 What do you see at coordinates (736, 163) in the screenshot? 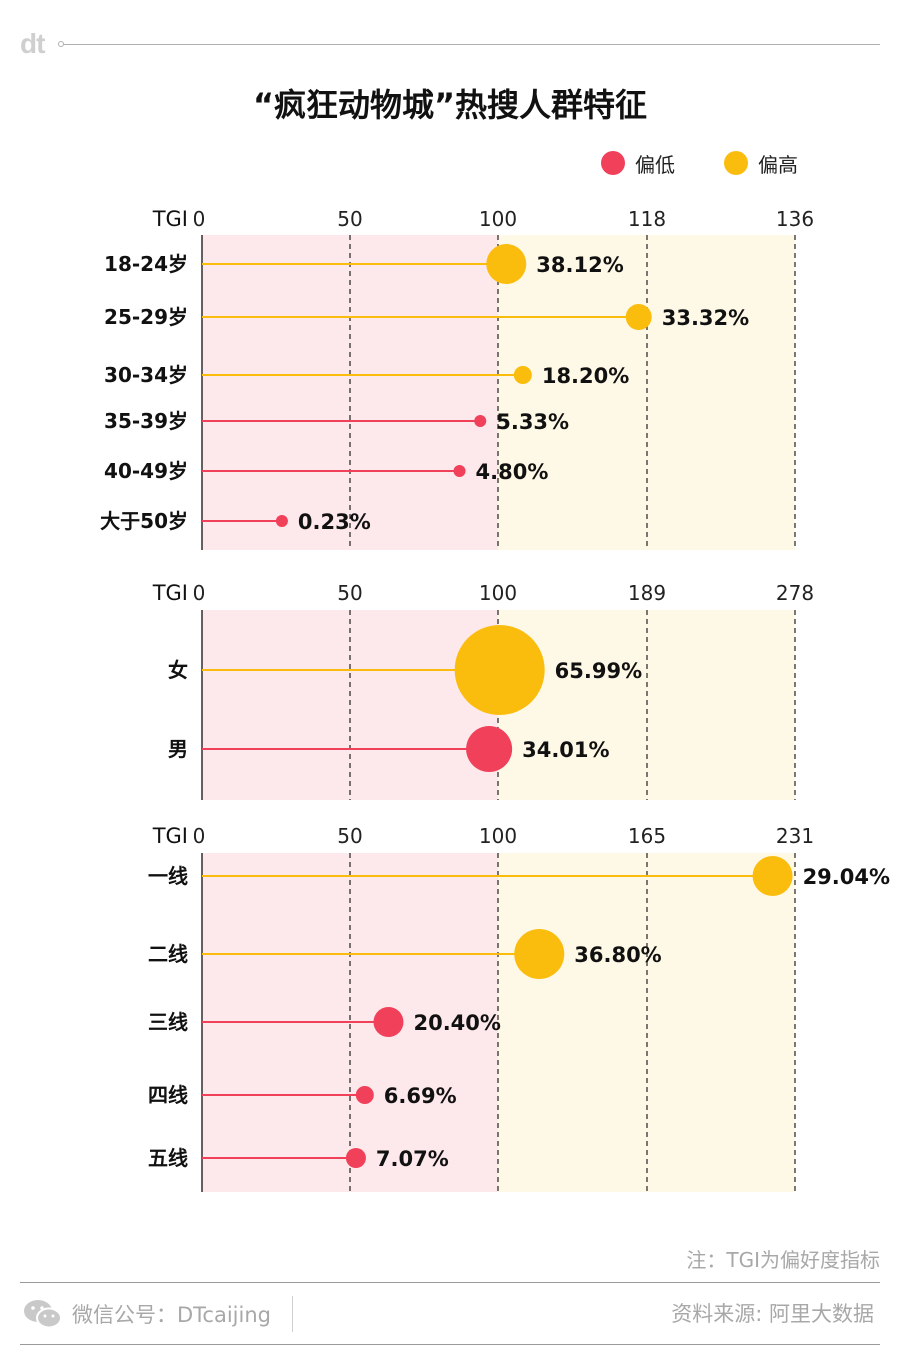
I see `legend-high-swatch` at bounding box center [736, 163].